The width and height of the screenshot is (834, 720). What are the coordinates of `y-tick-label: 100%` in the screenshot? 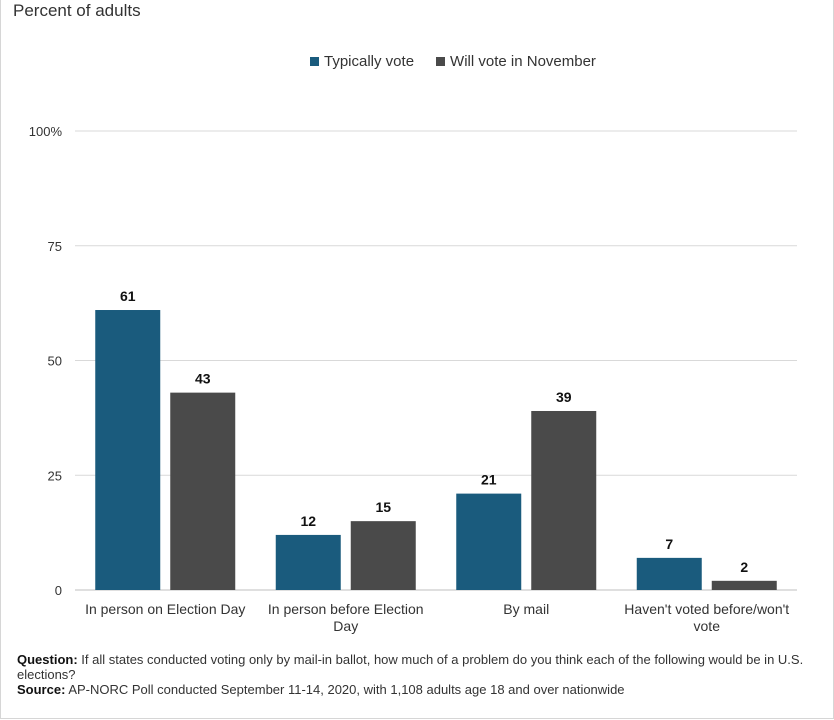 It's located at (46, 131).